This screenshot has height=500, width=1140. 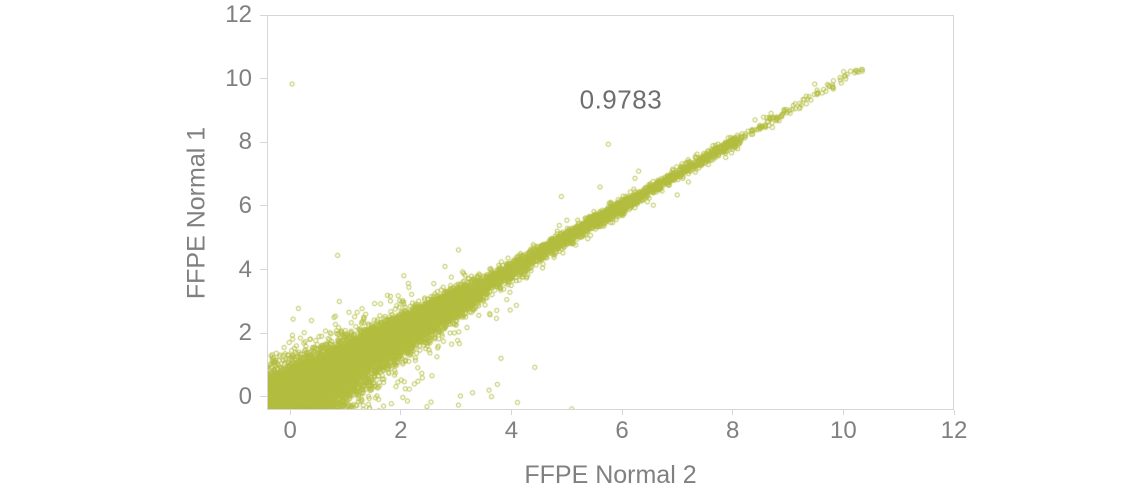 What do you see at coordinates (622, 430) in the screenshot?
I see `x-tick-label: 6` at bounding box center [622, 430].